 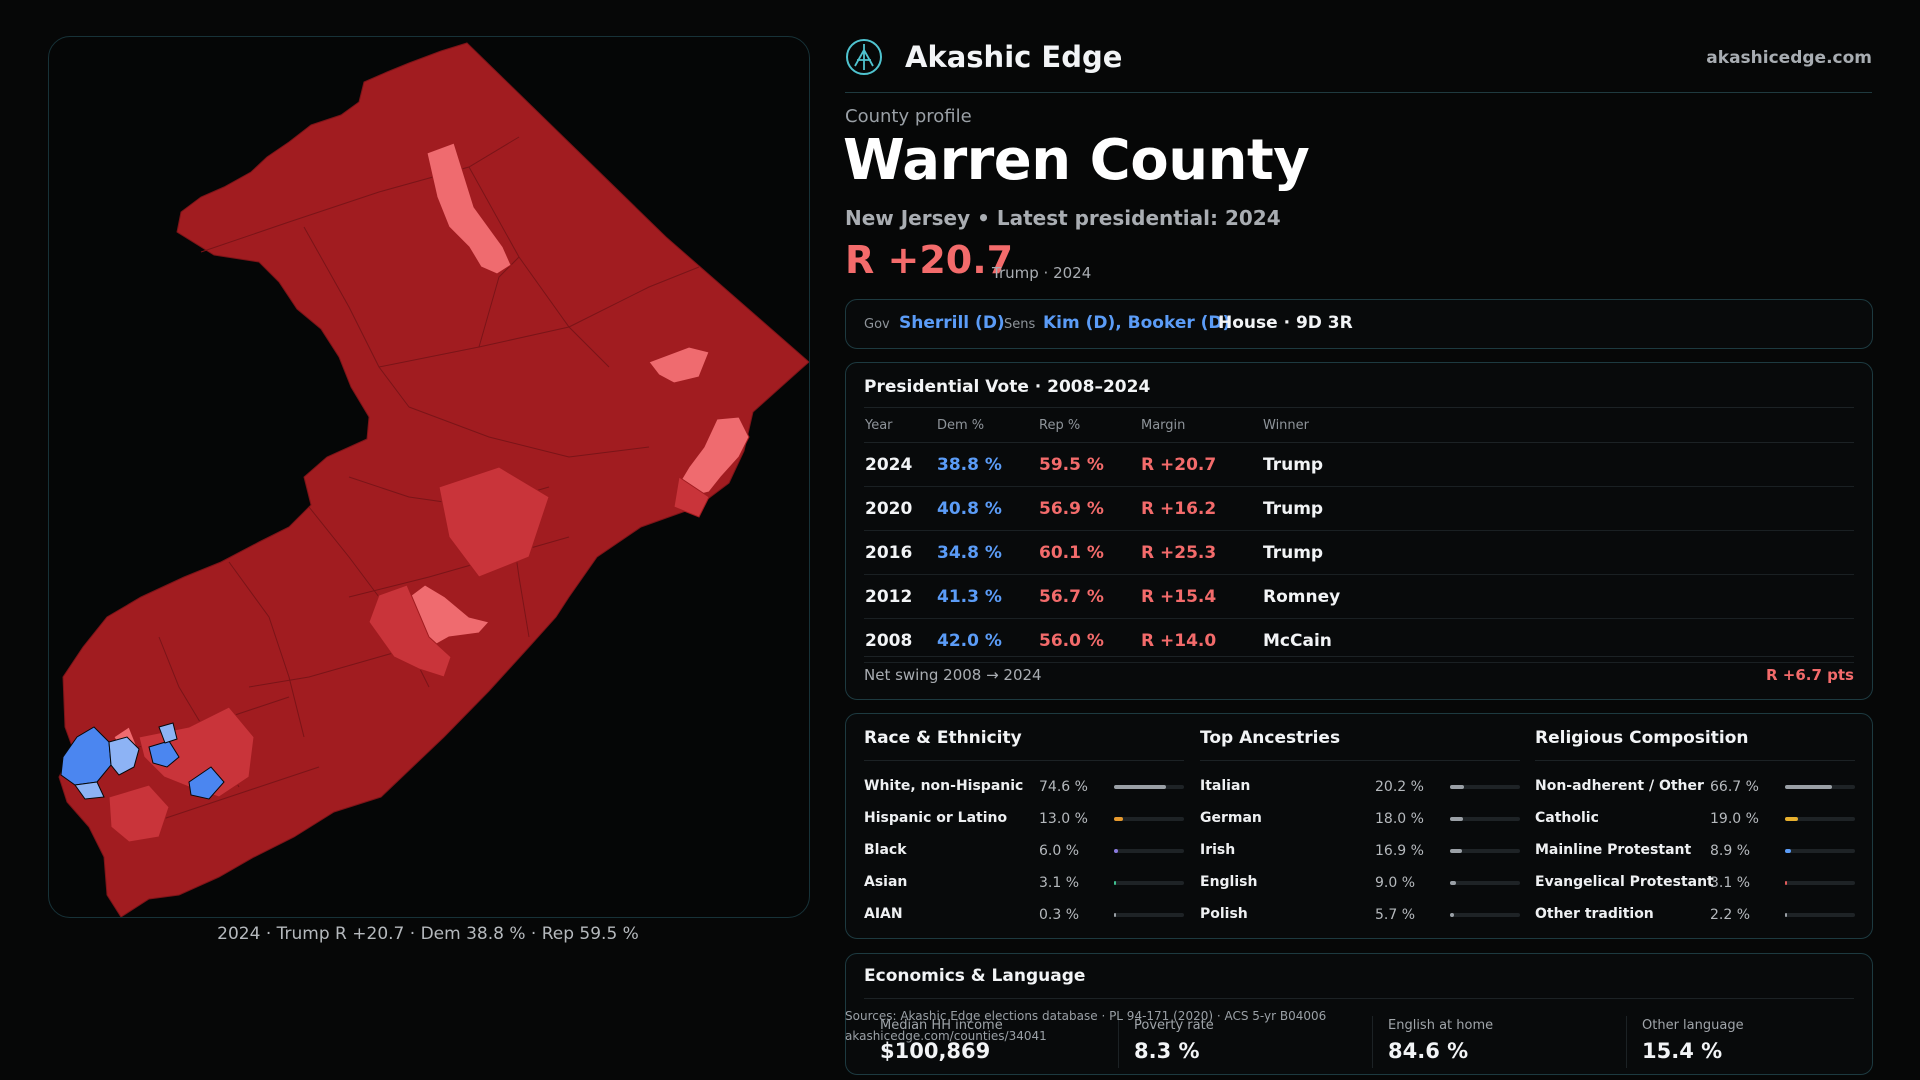 I want to click on table-row: 2020 40.8 % 56.9 % R +16.2 Trump, so click(x=1359, y=508).